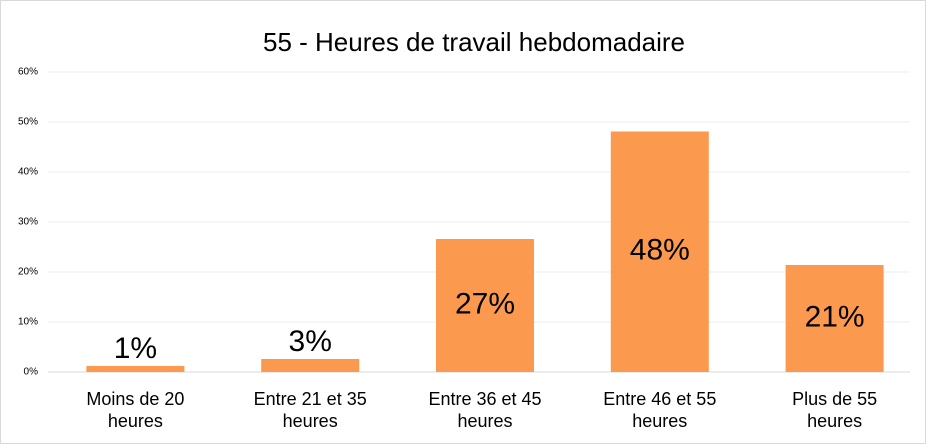 This screenshot has width=926, height=444. I want to click on data-label: 27%, so click(485, 303).